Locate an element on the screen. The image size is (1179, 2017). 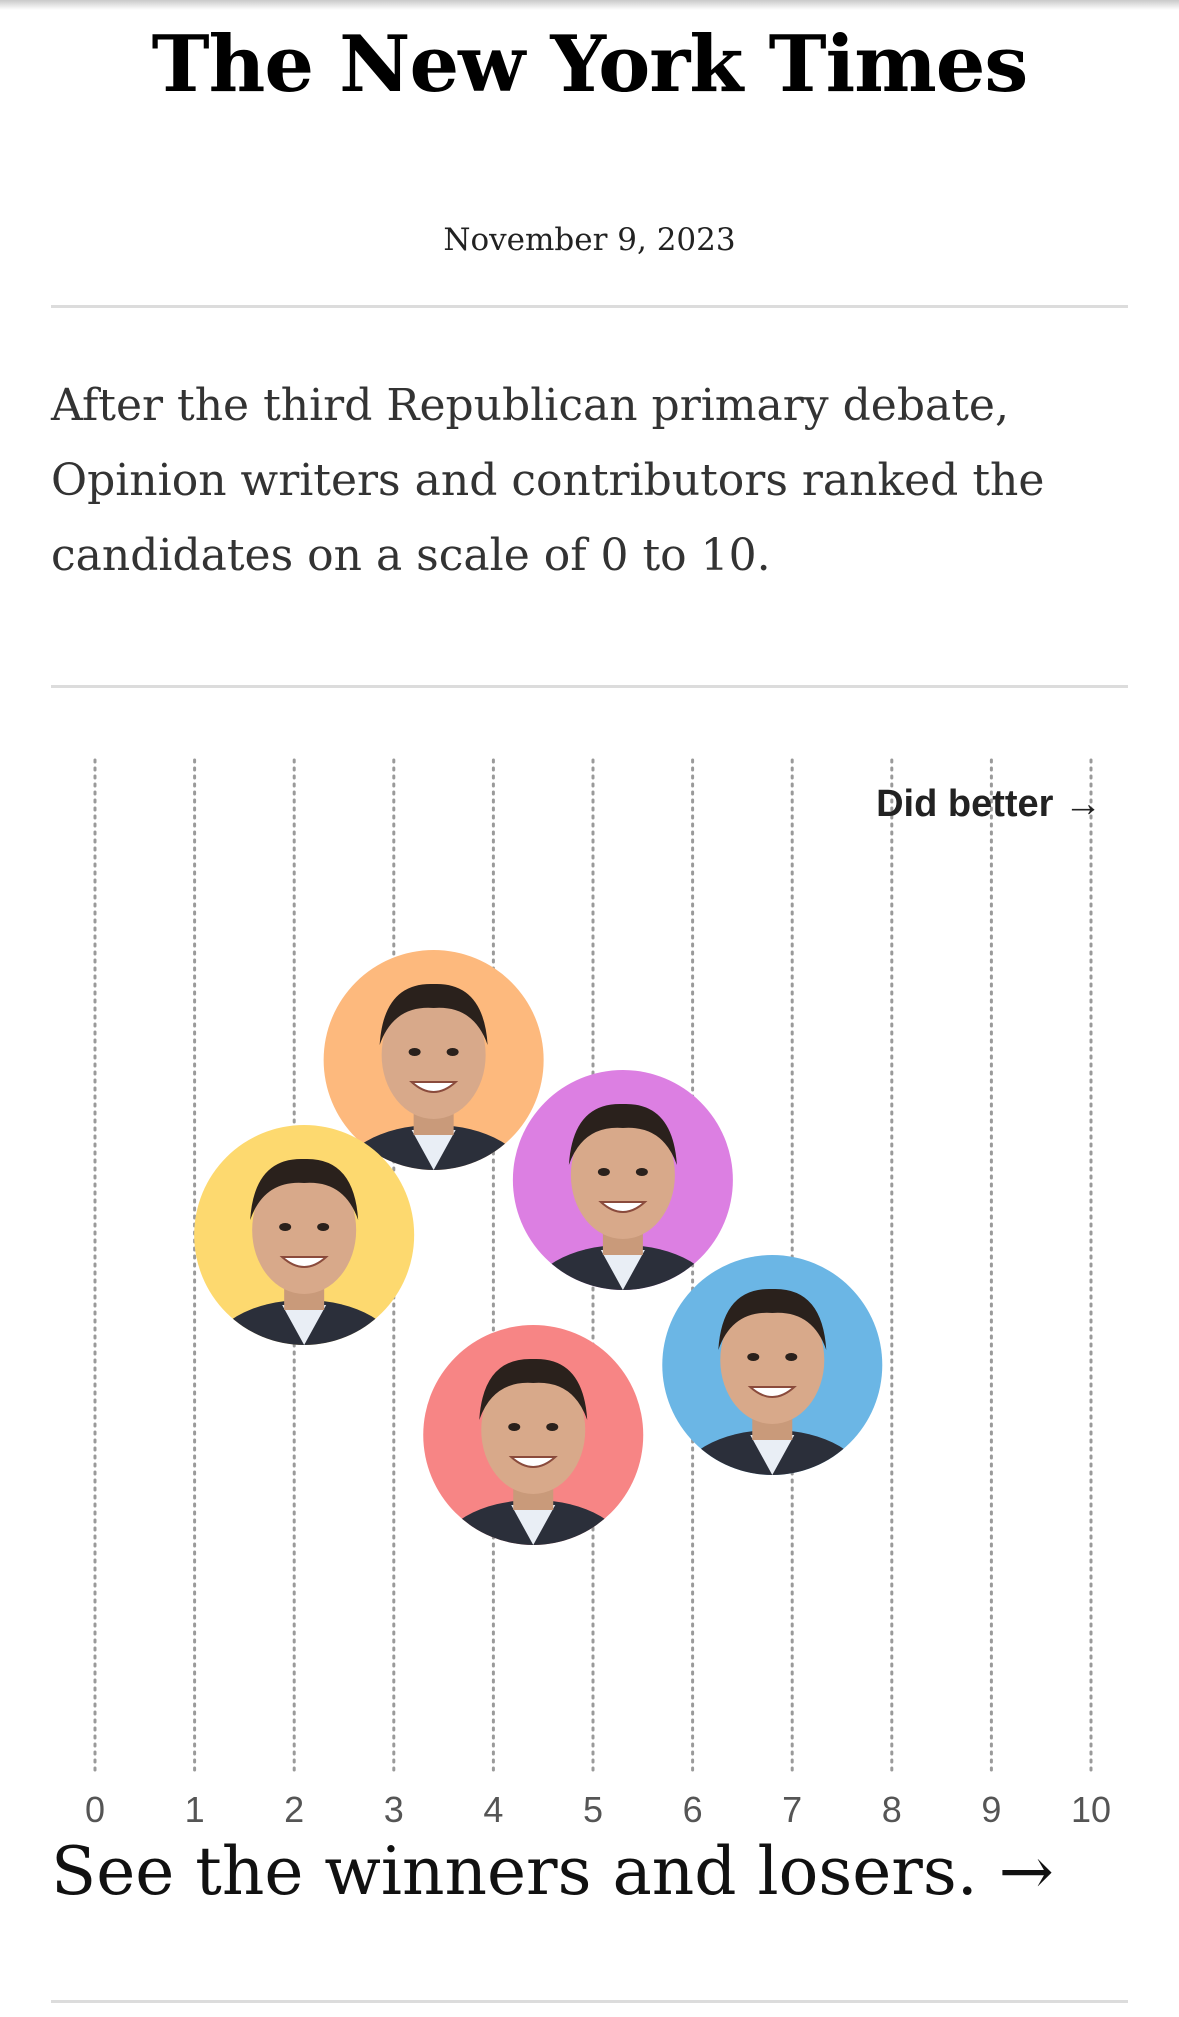
tick-label-4: 4 is located at coordinates (493, 1809).